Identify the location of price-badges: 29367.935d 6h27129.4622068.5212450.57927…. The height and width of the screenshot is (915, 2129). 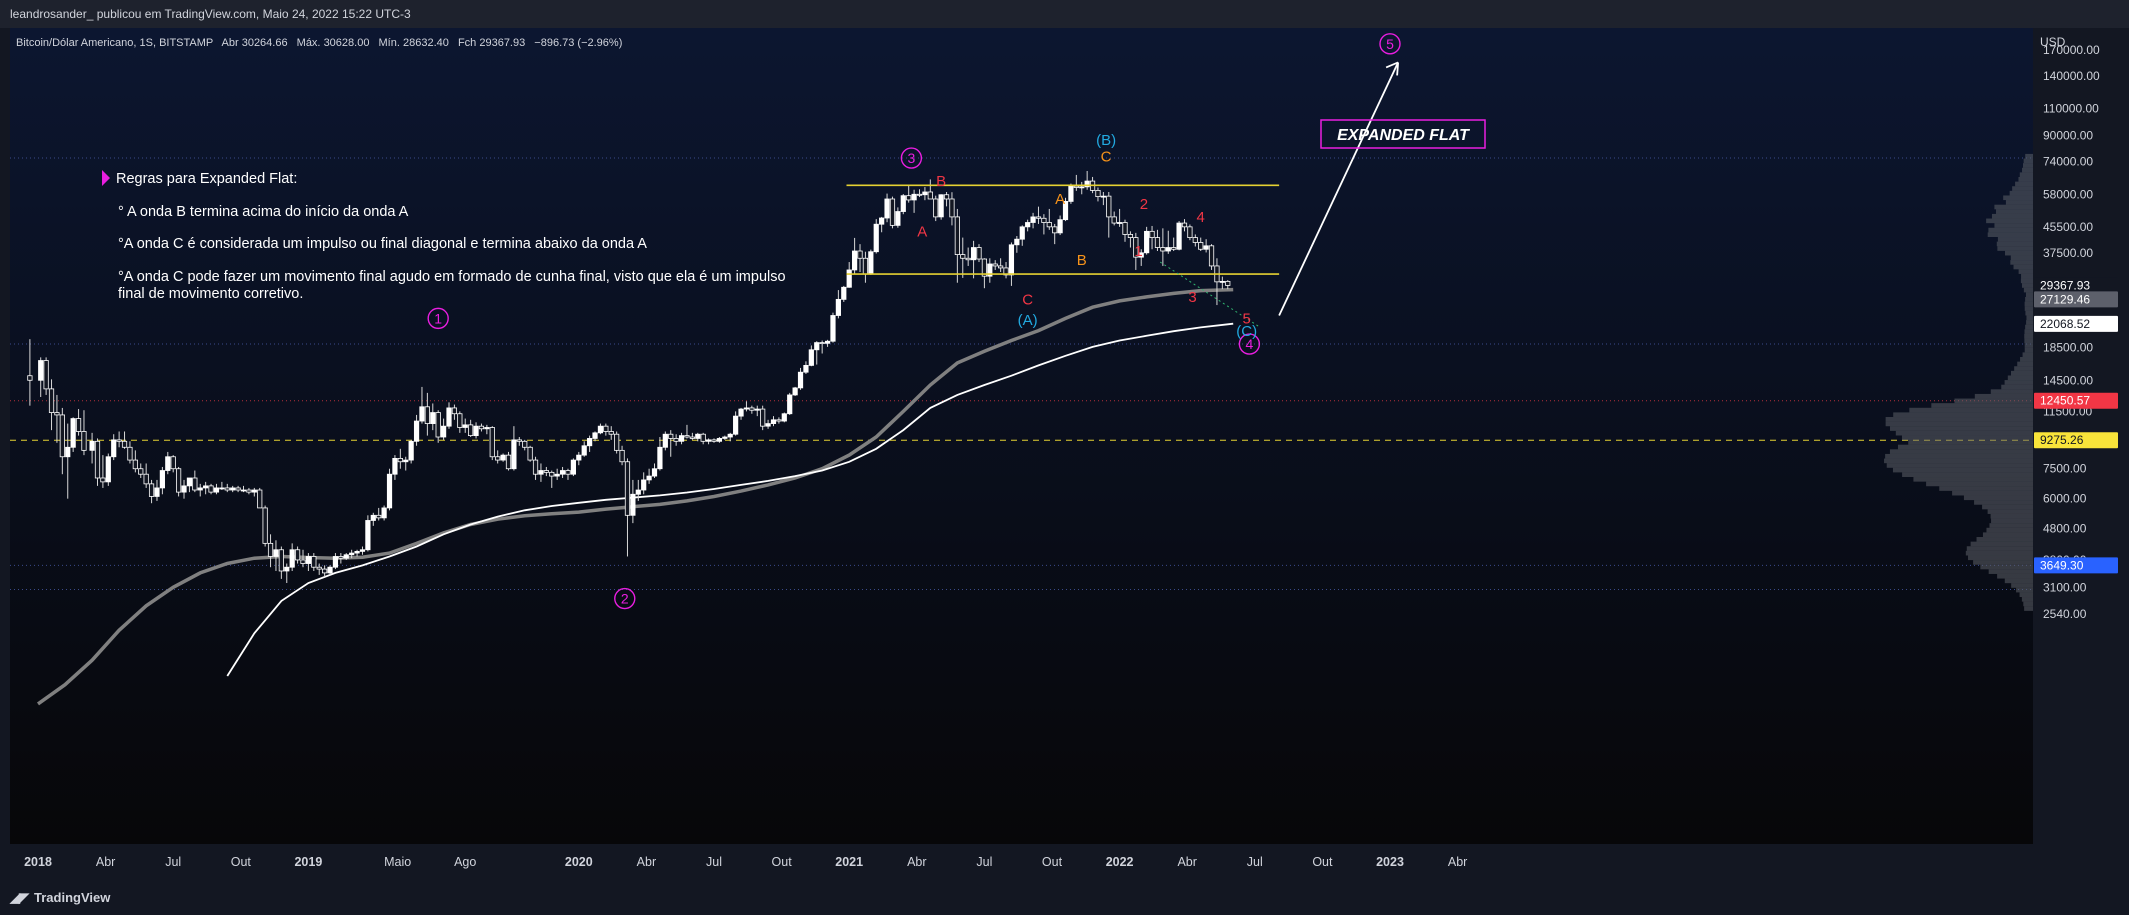
(2076, 425).